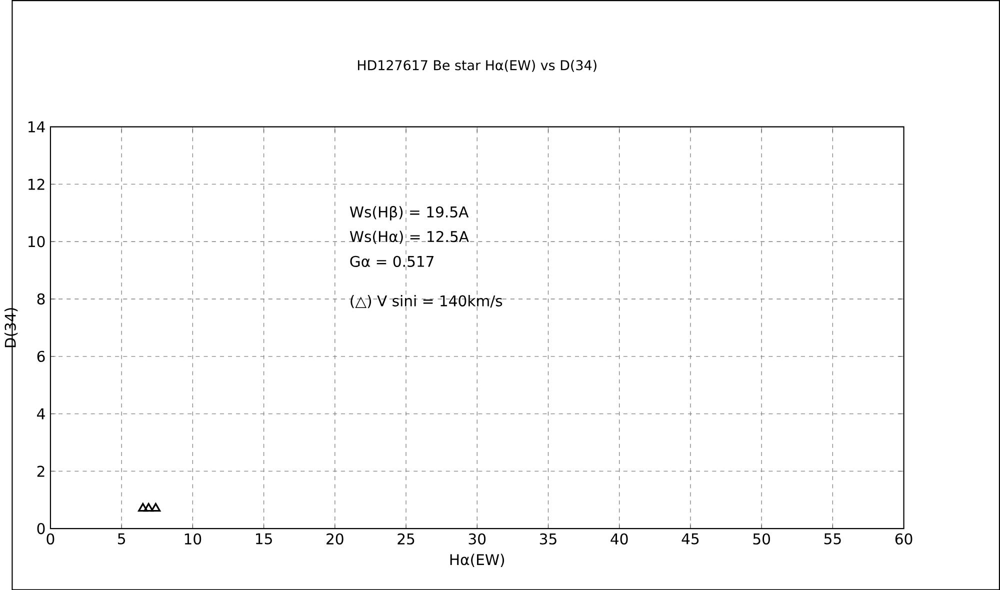 This screenshot has height=590, width=1000. What do you see at coordinates (406, 538) in the screenshot?
I see `x-tick-label: 25` at bounding box center [406, 538].